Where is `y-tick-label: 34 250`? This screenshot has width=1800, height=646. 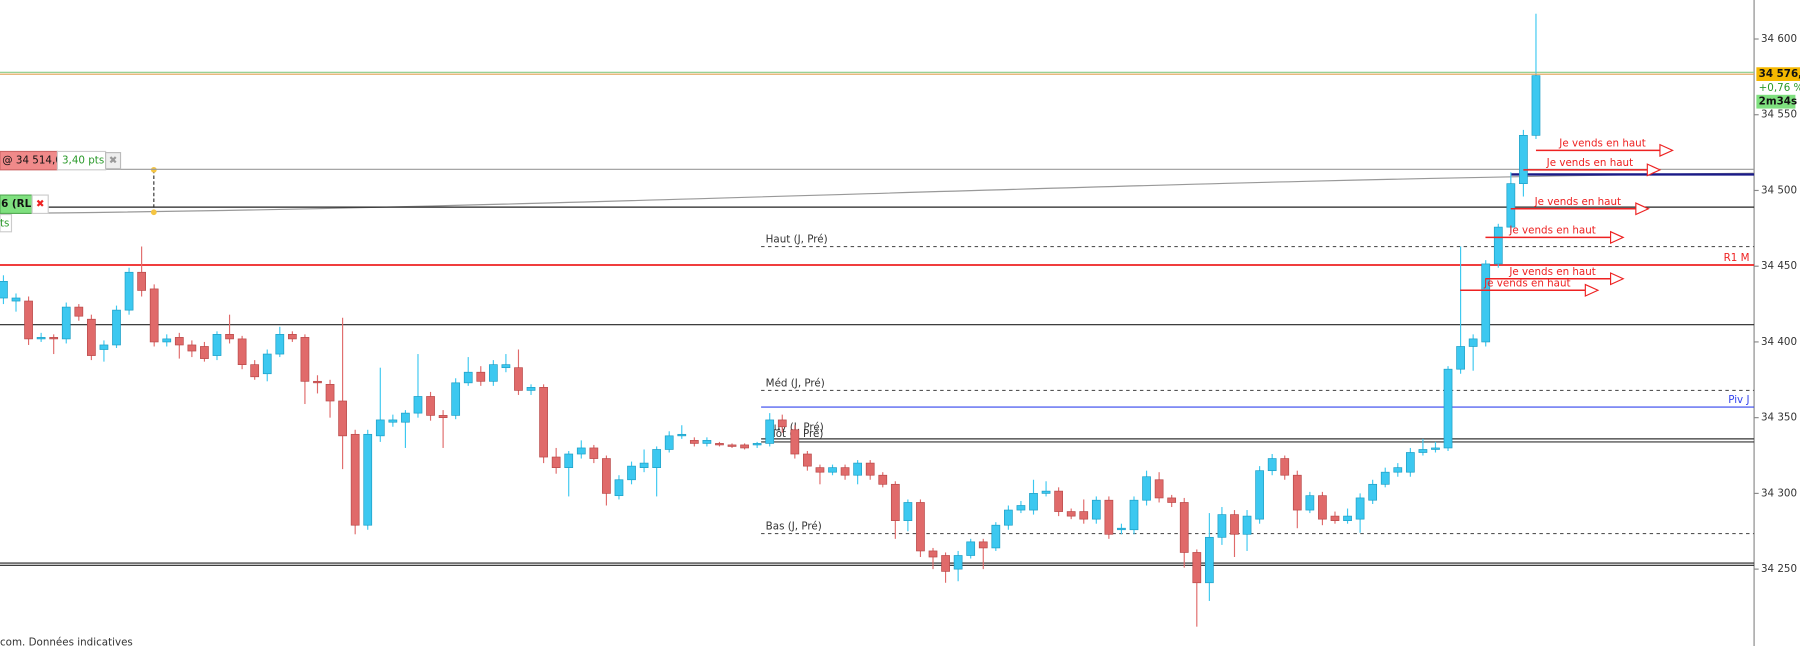 y-tick-label: 34 250 is located at coordinates (1779, 569).